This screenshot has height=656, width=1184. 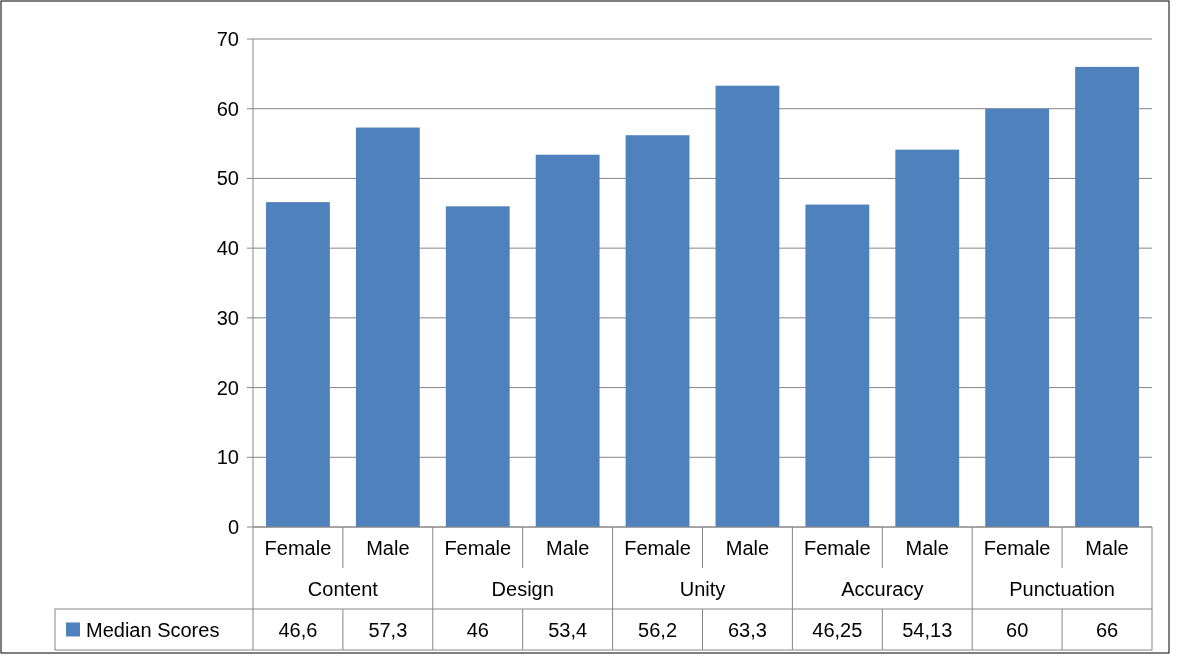 What do you see at coordinates (227, 39) in the screenshot?
I see `y-tick-label: 70` at bounding box center [227, 39].